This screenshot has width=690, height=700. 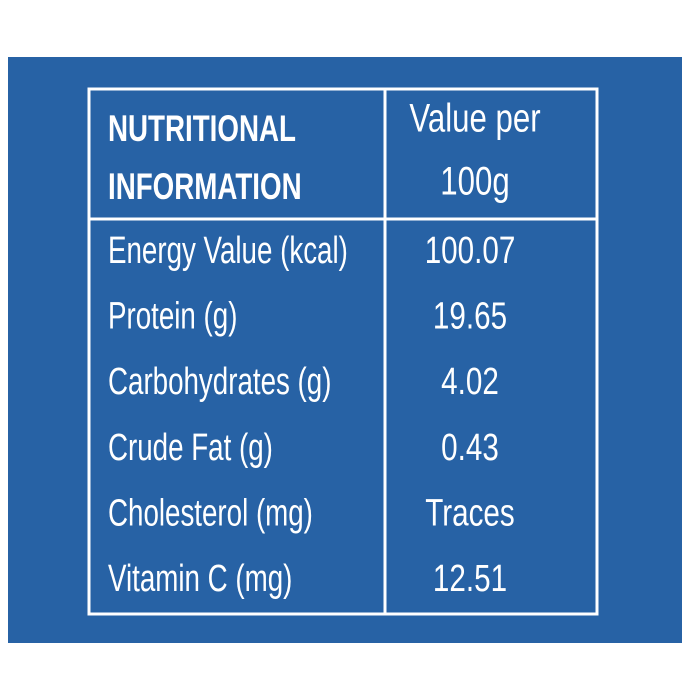 I want to click on row-label: Protein (g), so click(x=172, y=317).